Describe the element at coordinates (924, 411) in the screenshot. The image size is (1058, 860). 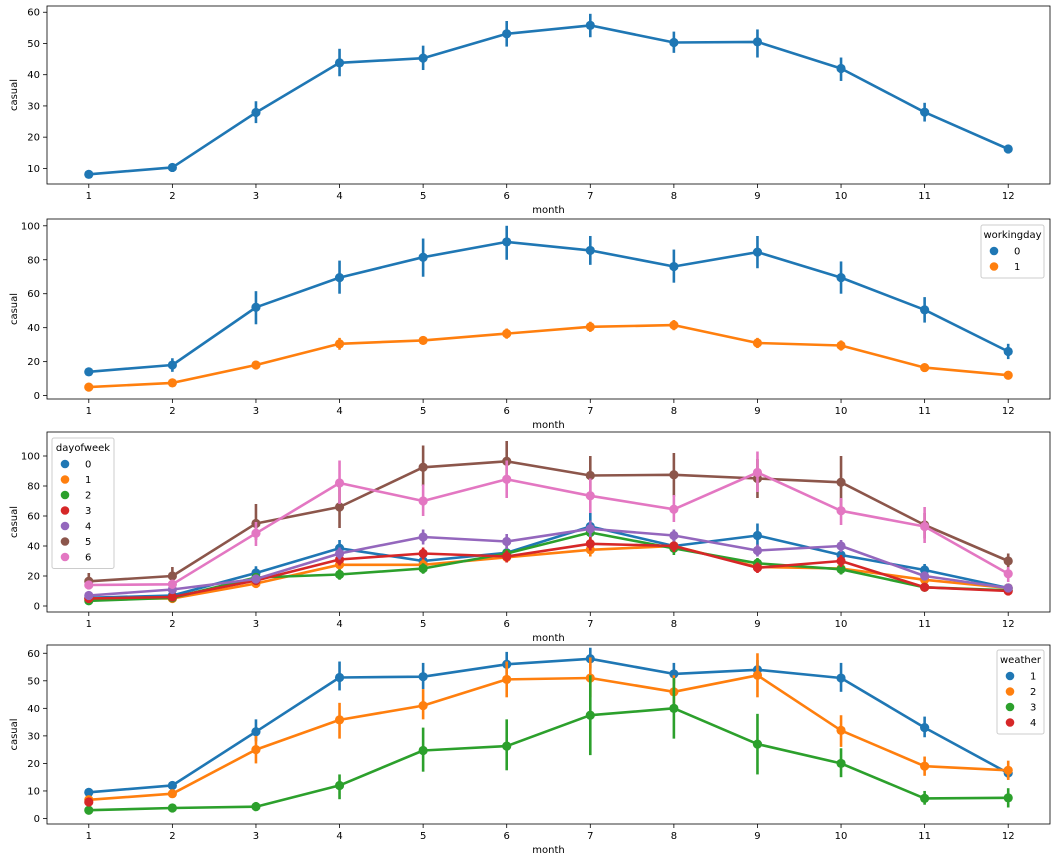
I see `x-tick-label: 11` at that location.